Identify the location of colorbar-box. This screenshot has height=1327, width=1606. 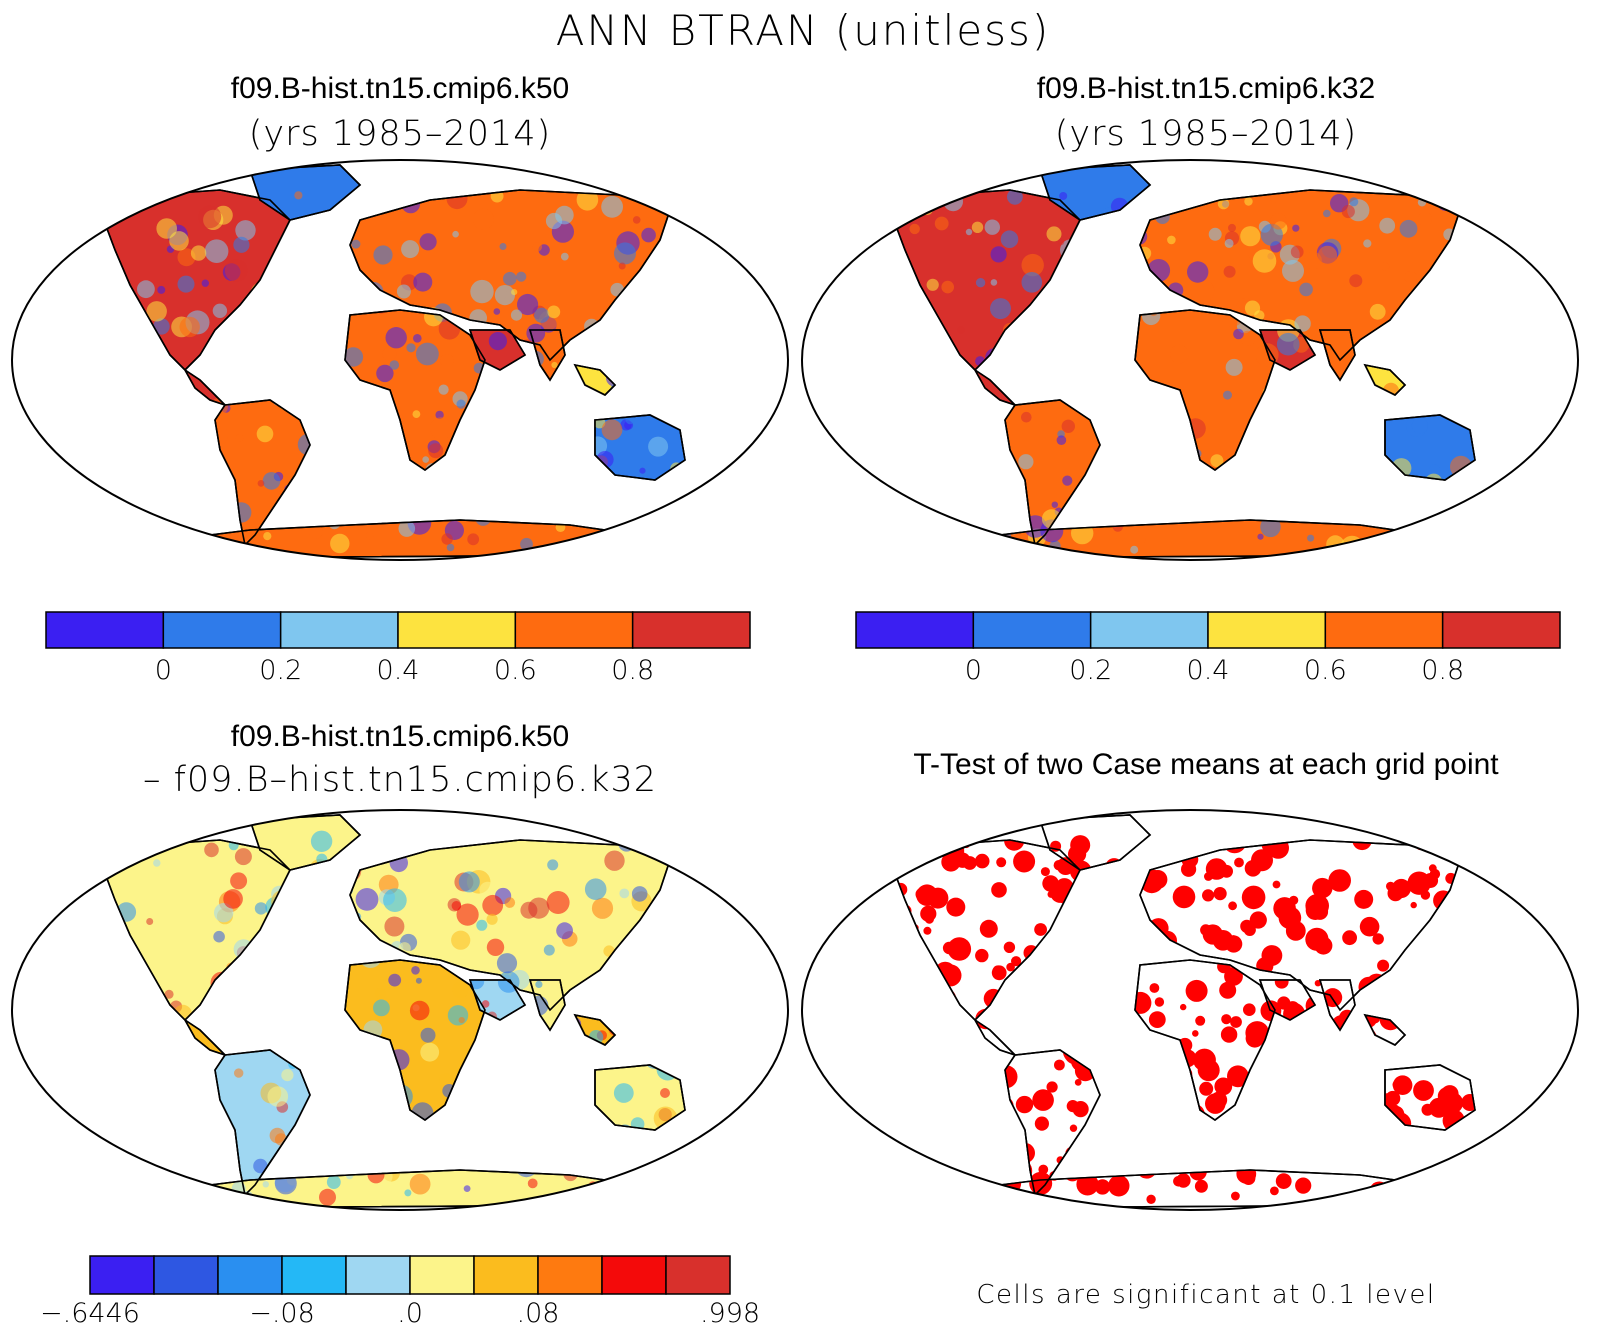
(1032, 630).